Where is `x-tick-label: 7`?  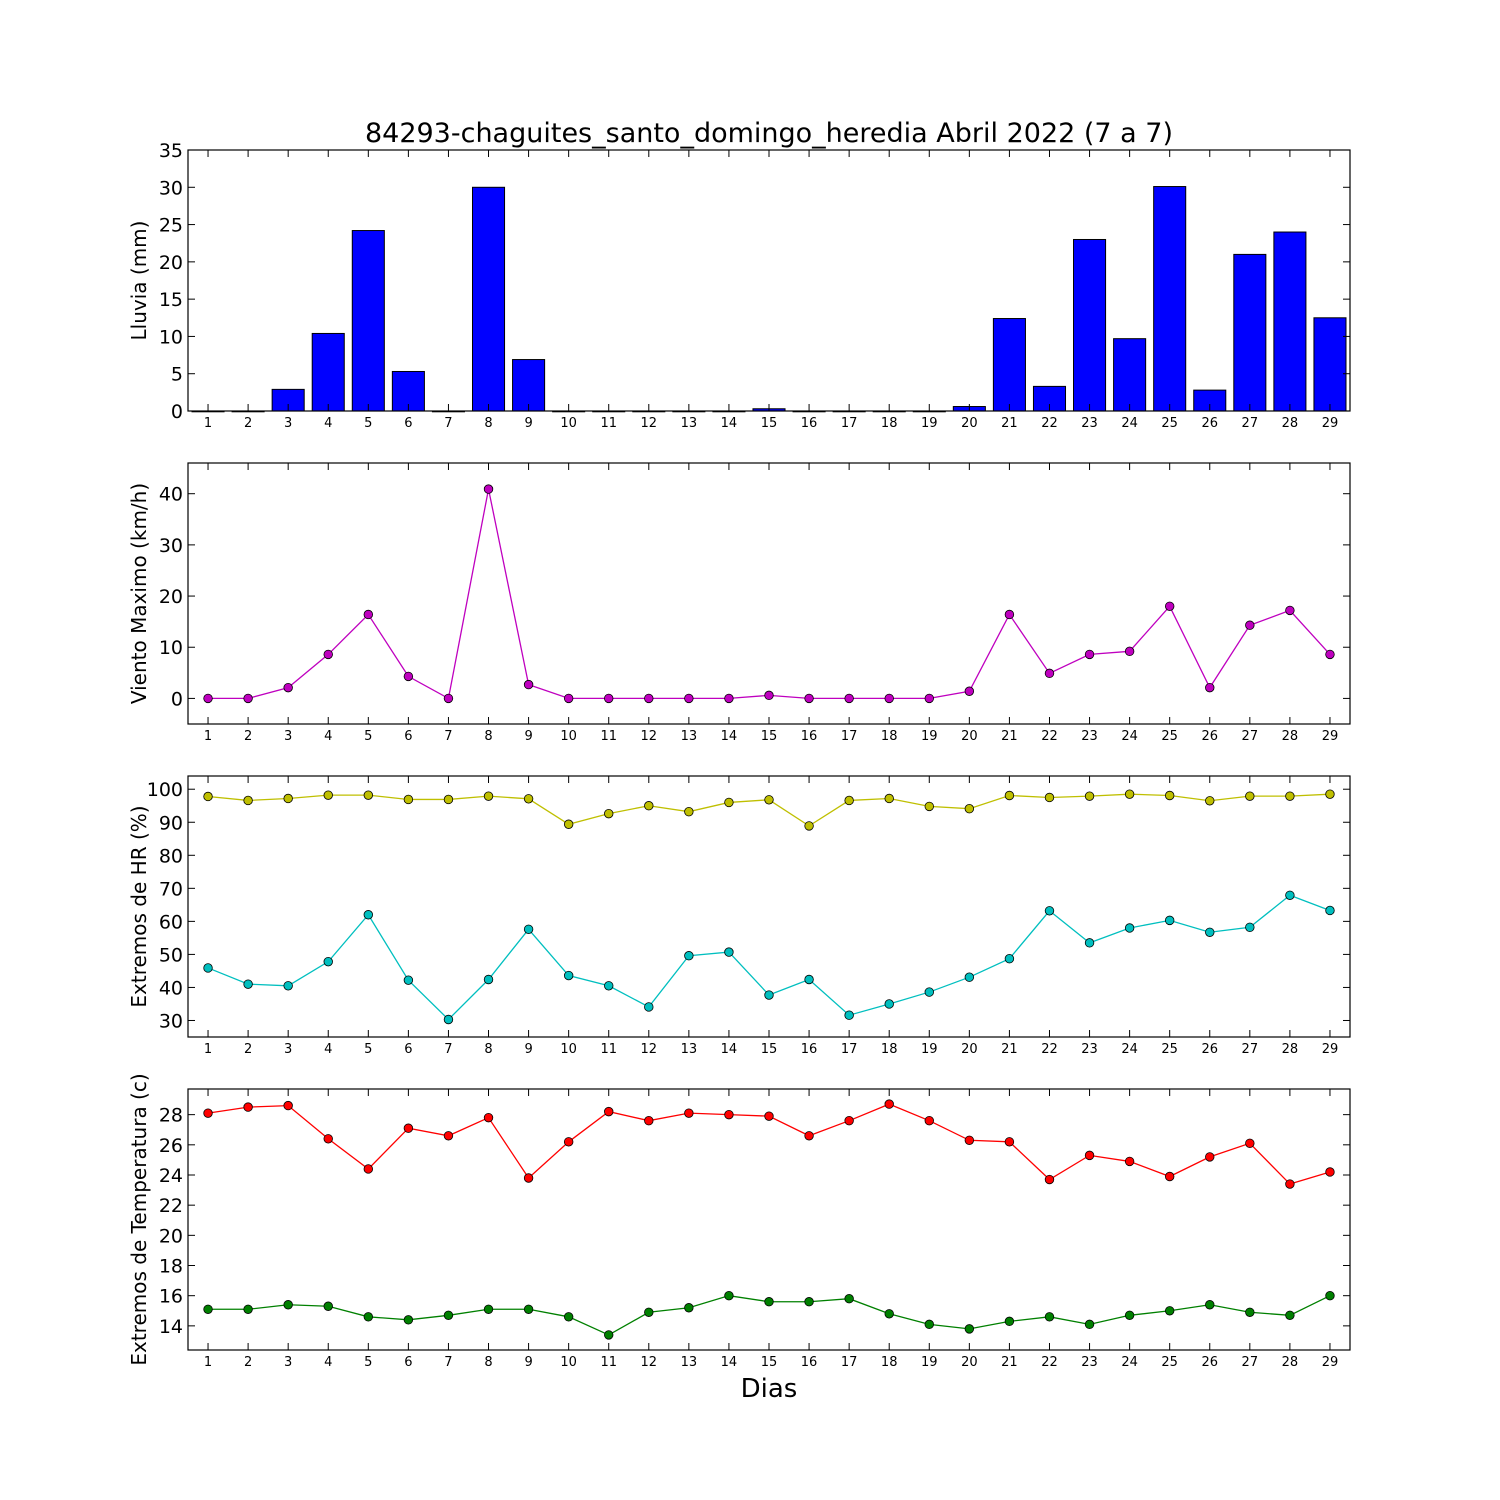 x-tick-label: 7 is located at coordinates (448, 1362).